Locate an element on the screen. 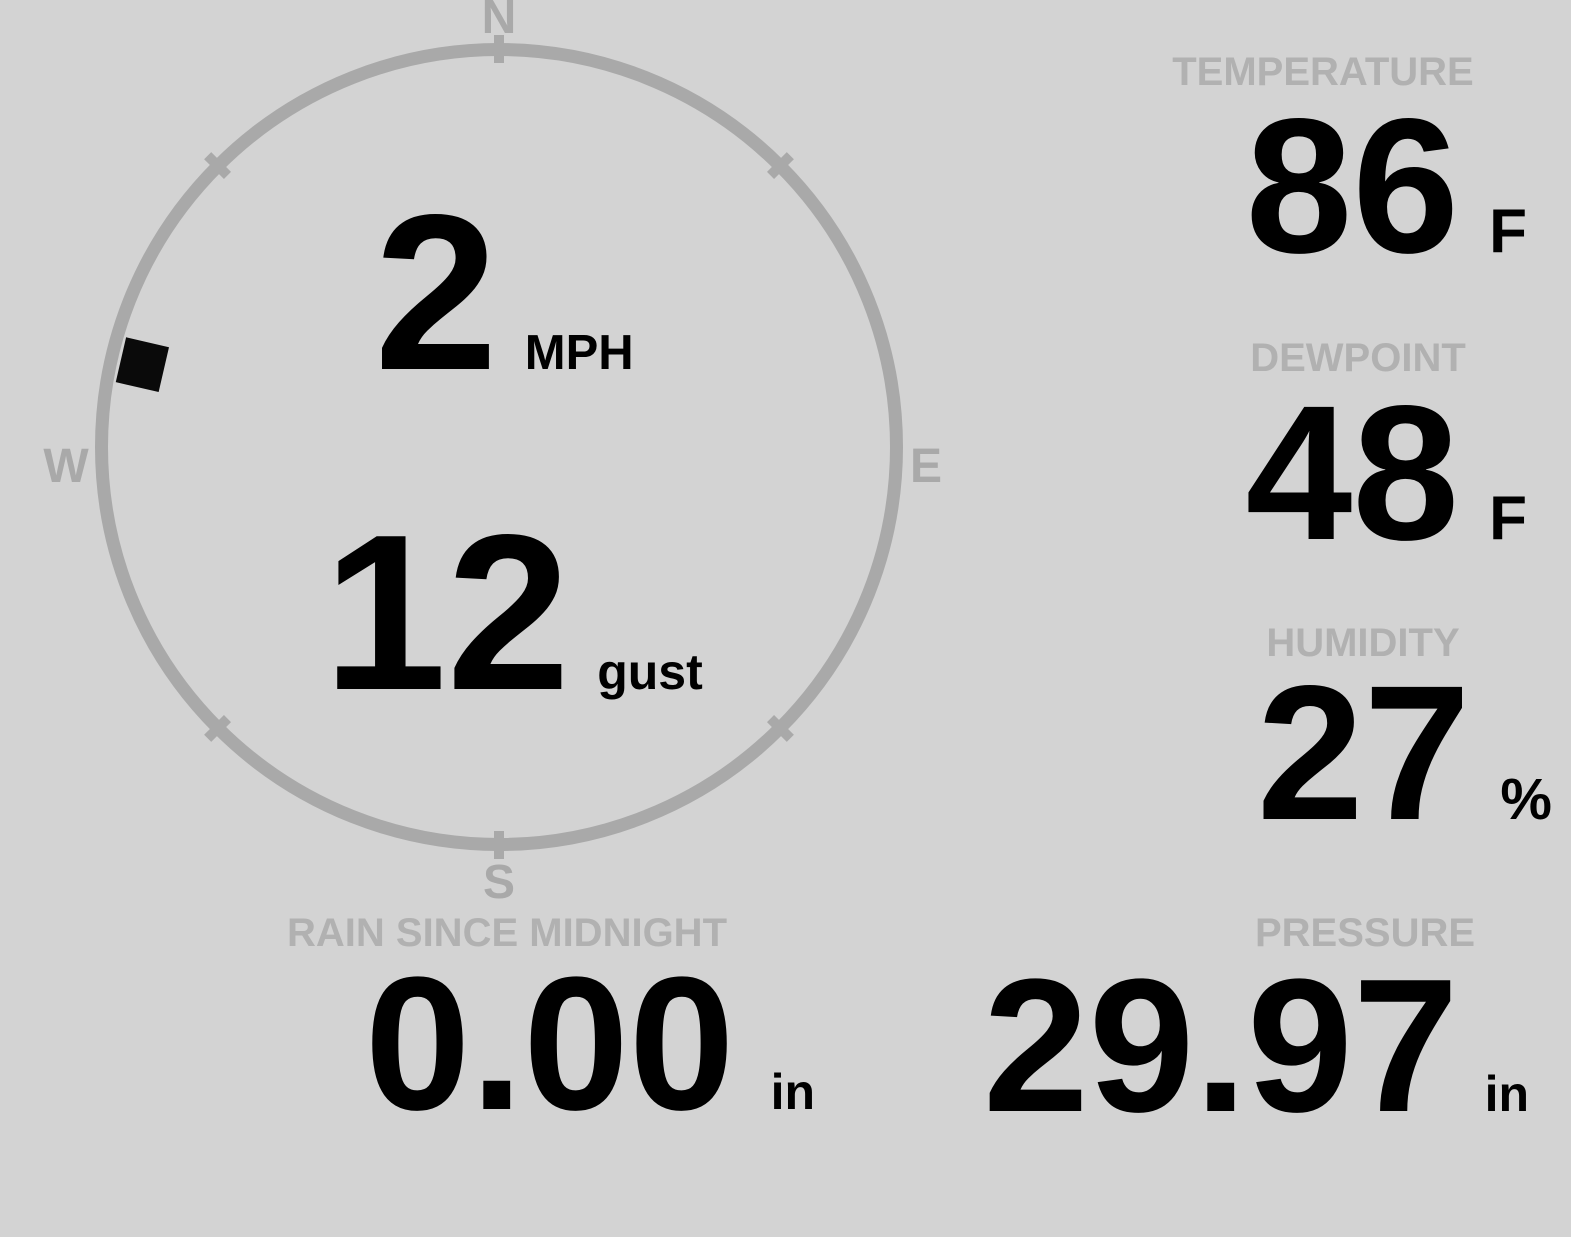 The image size is (1571, 1237). dewpoint-label: DEWPOINT is located at coordinates (1358, 358).